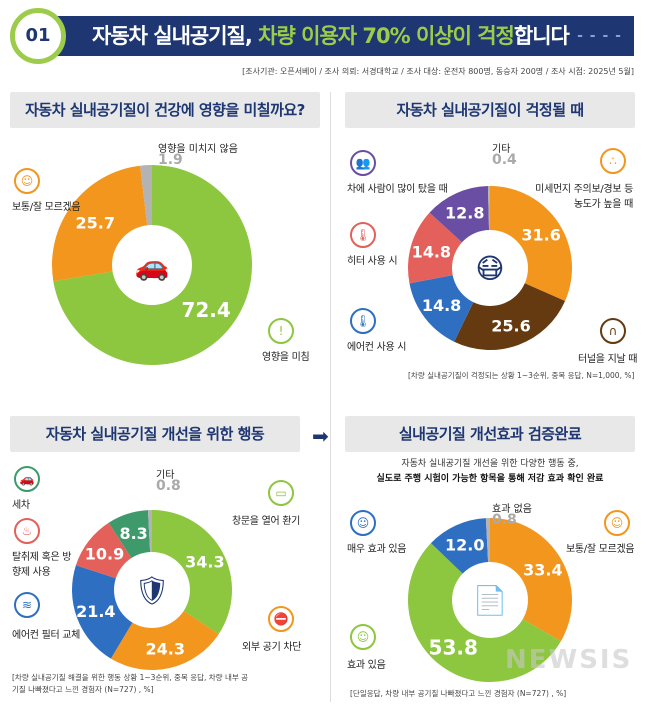  What do you see at coordinates (372, 261) in the screenshot?
I see `label-heater: 히터 사용 시` at bounding box center [372, 261].